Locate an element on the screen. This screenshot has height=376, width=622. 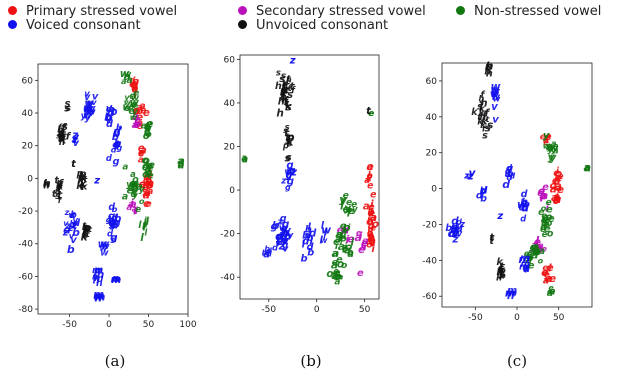
point-annotation: z is located at coordinates (292, 61).